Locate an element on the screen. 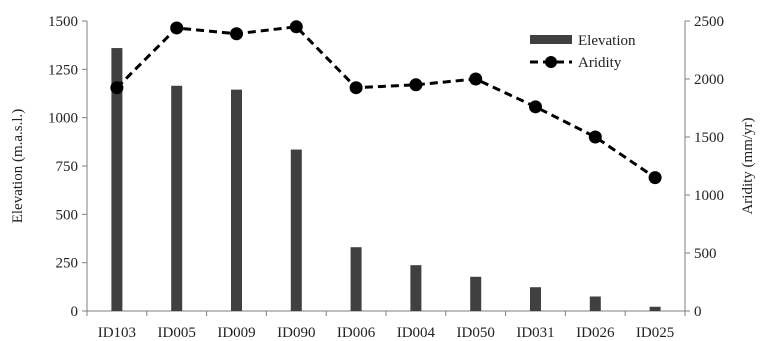 This screenshot has width=765, height=341. x-tick-label: ID025 is located at coordinates (655, 333).